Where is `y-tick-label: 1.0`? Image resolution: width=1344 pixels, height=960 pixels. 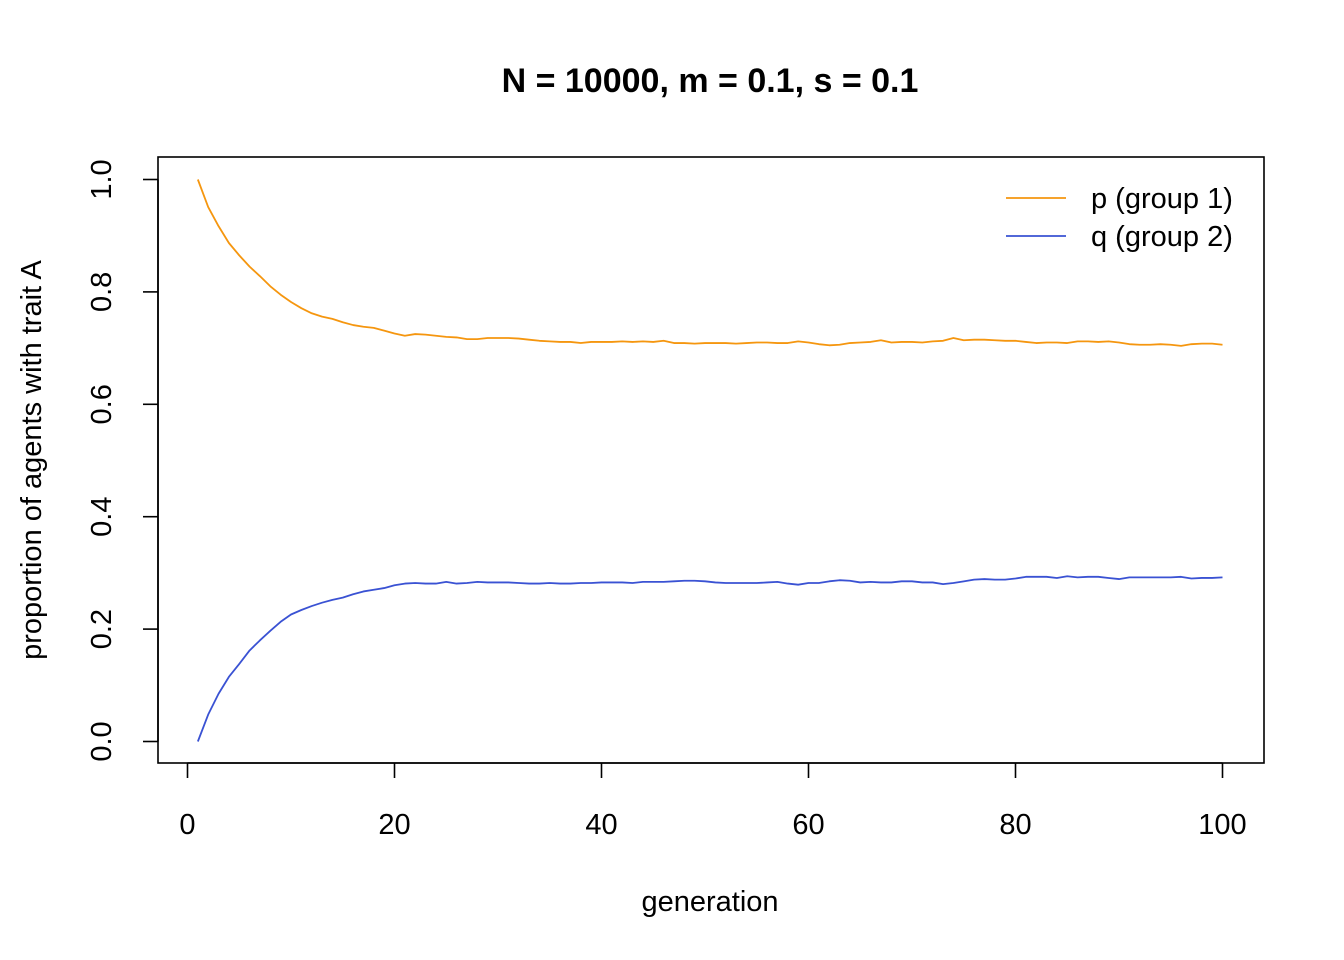 y-tick-label: 1.0 is located at coordinates (102, 179).